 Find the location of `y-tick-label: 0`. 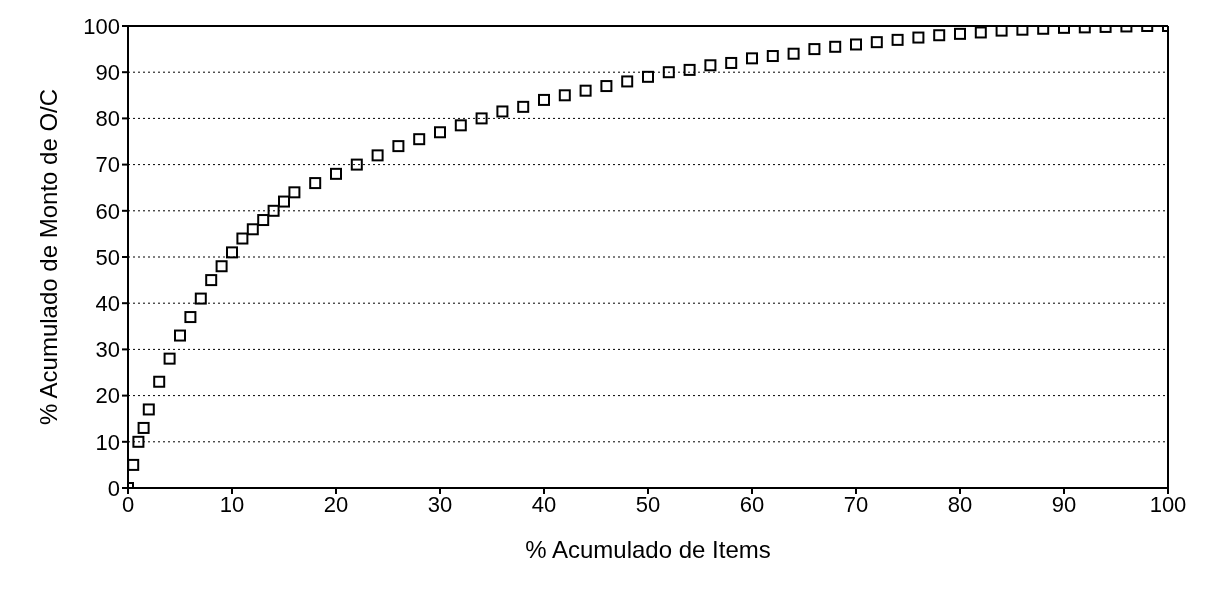

y-tick-label: 0 is located at coordinates (113, 488).